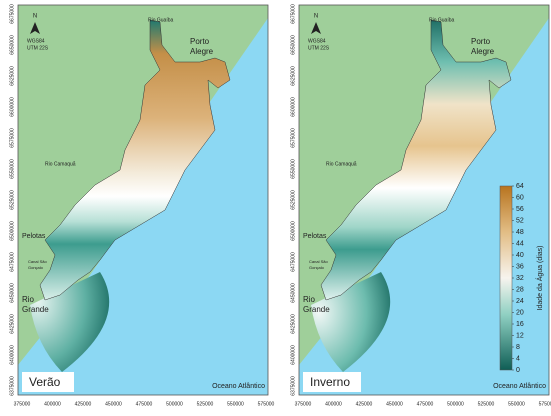  Describe the element at coordinates (506, 278) in the screenshot. I see `colorbar-ramp` at that location.